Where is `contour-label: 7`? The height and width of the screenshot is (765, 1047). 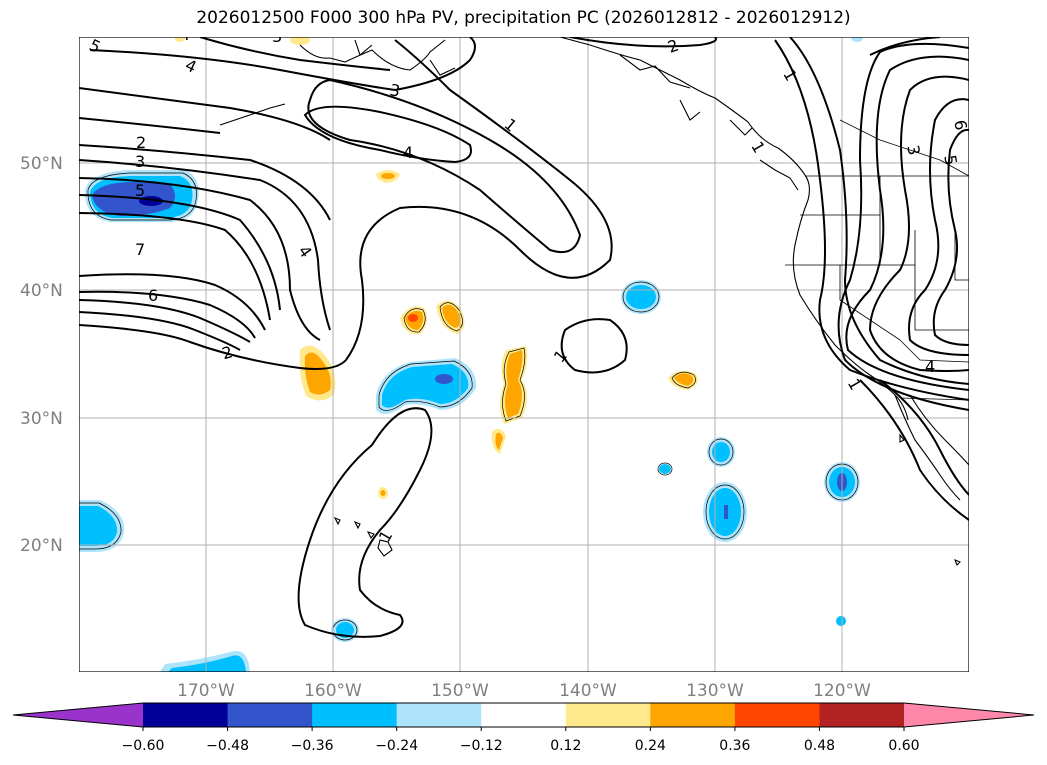 contour-label: 7 is located at coordinates (140, 249).